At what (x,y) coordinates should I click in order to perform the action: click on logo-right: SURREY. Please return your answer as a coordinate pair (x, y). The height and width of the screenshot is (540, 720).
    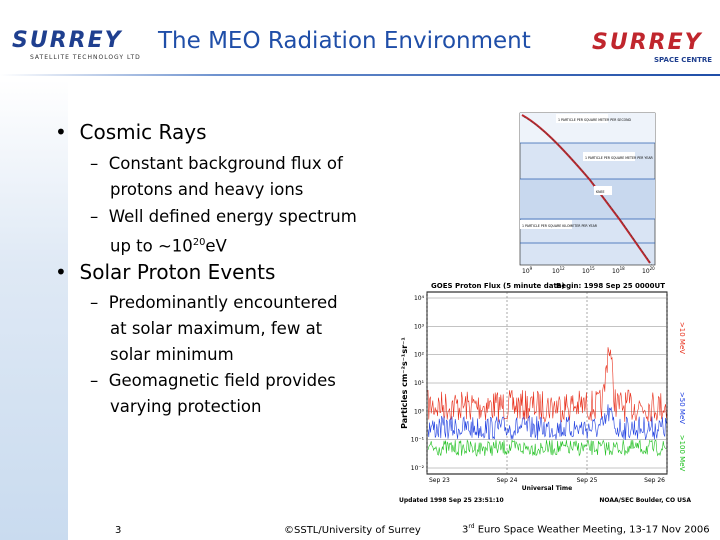
    Looking at the image, I should click on (647, 42).